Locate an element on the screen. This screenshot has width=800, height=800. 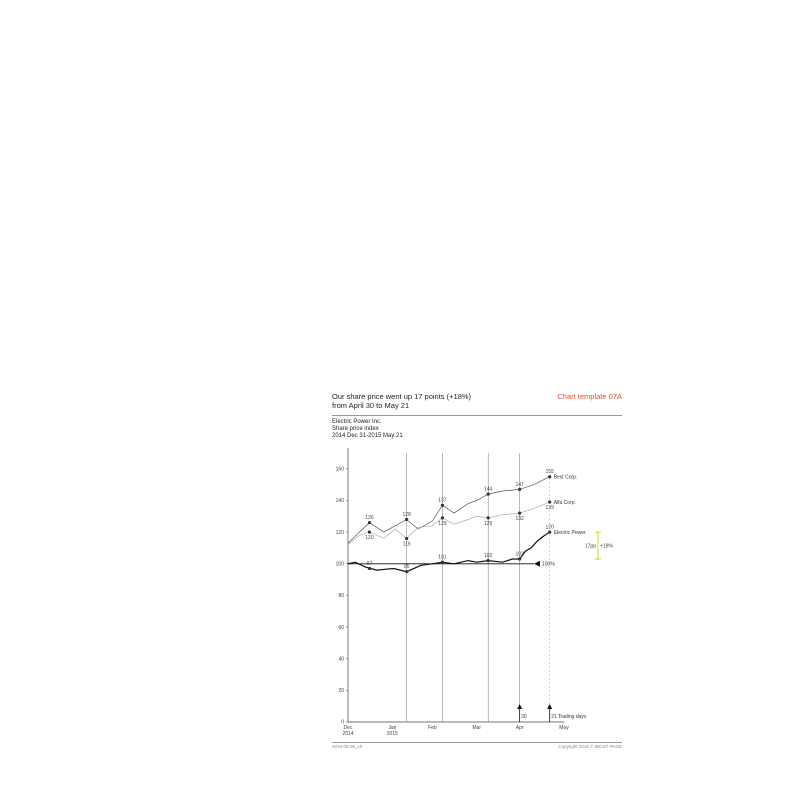
data-label: 101 is located at coordinates (442, 558).